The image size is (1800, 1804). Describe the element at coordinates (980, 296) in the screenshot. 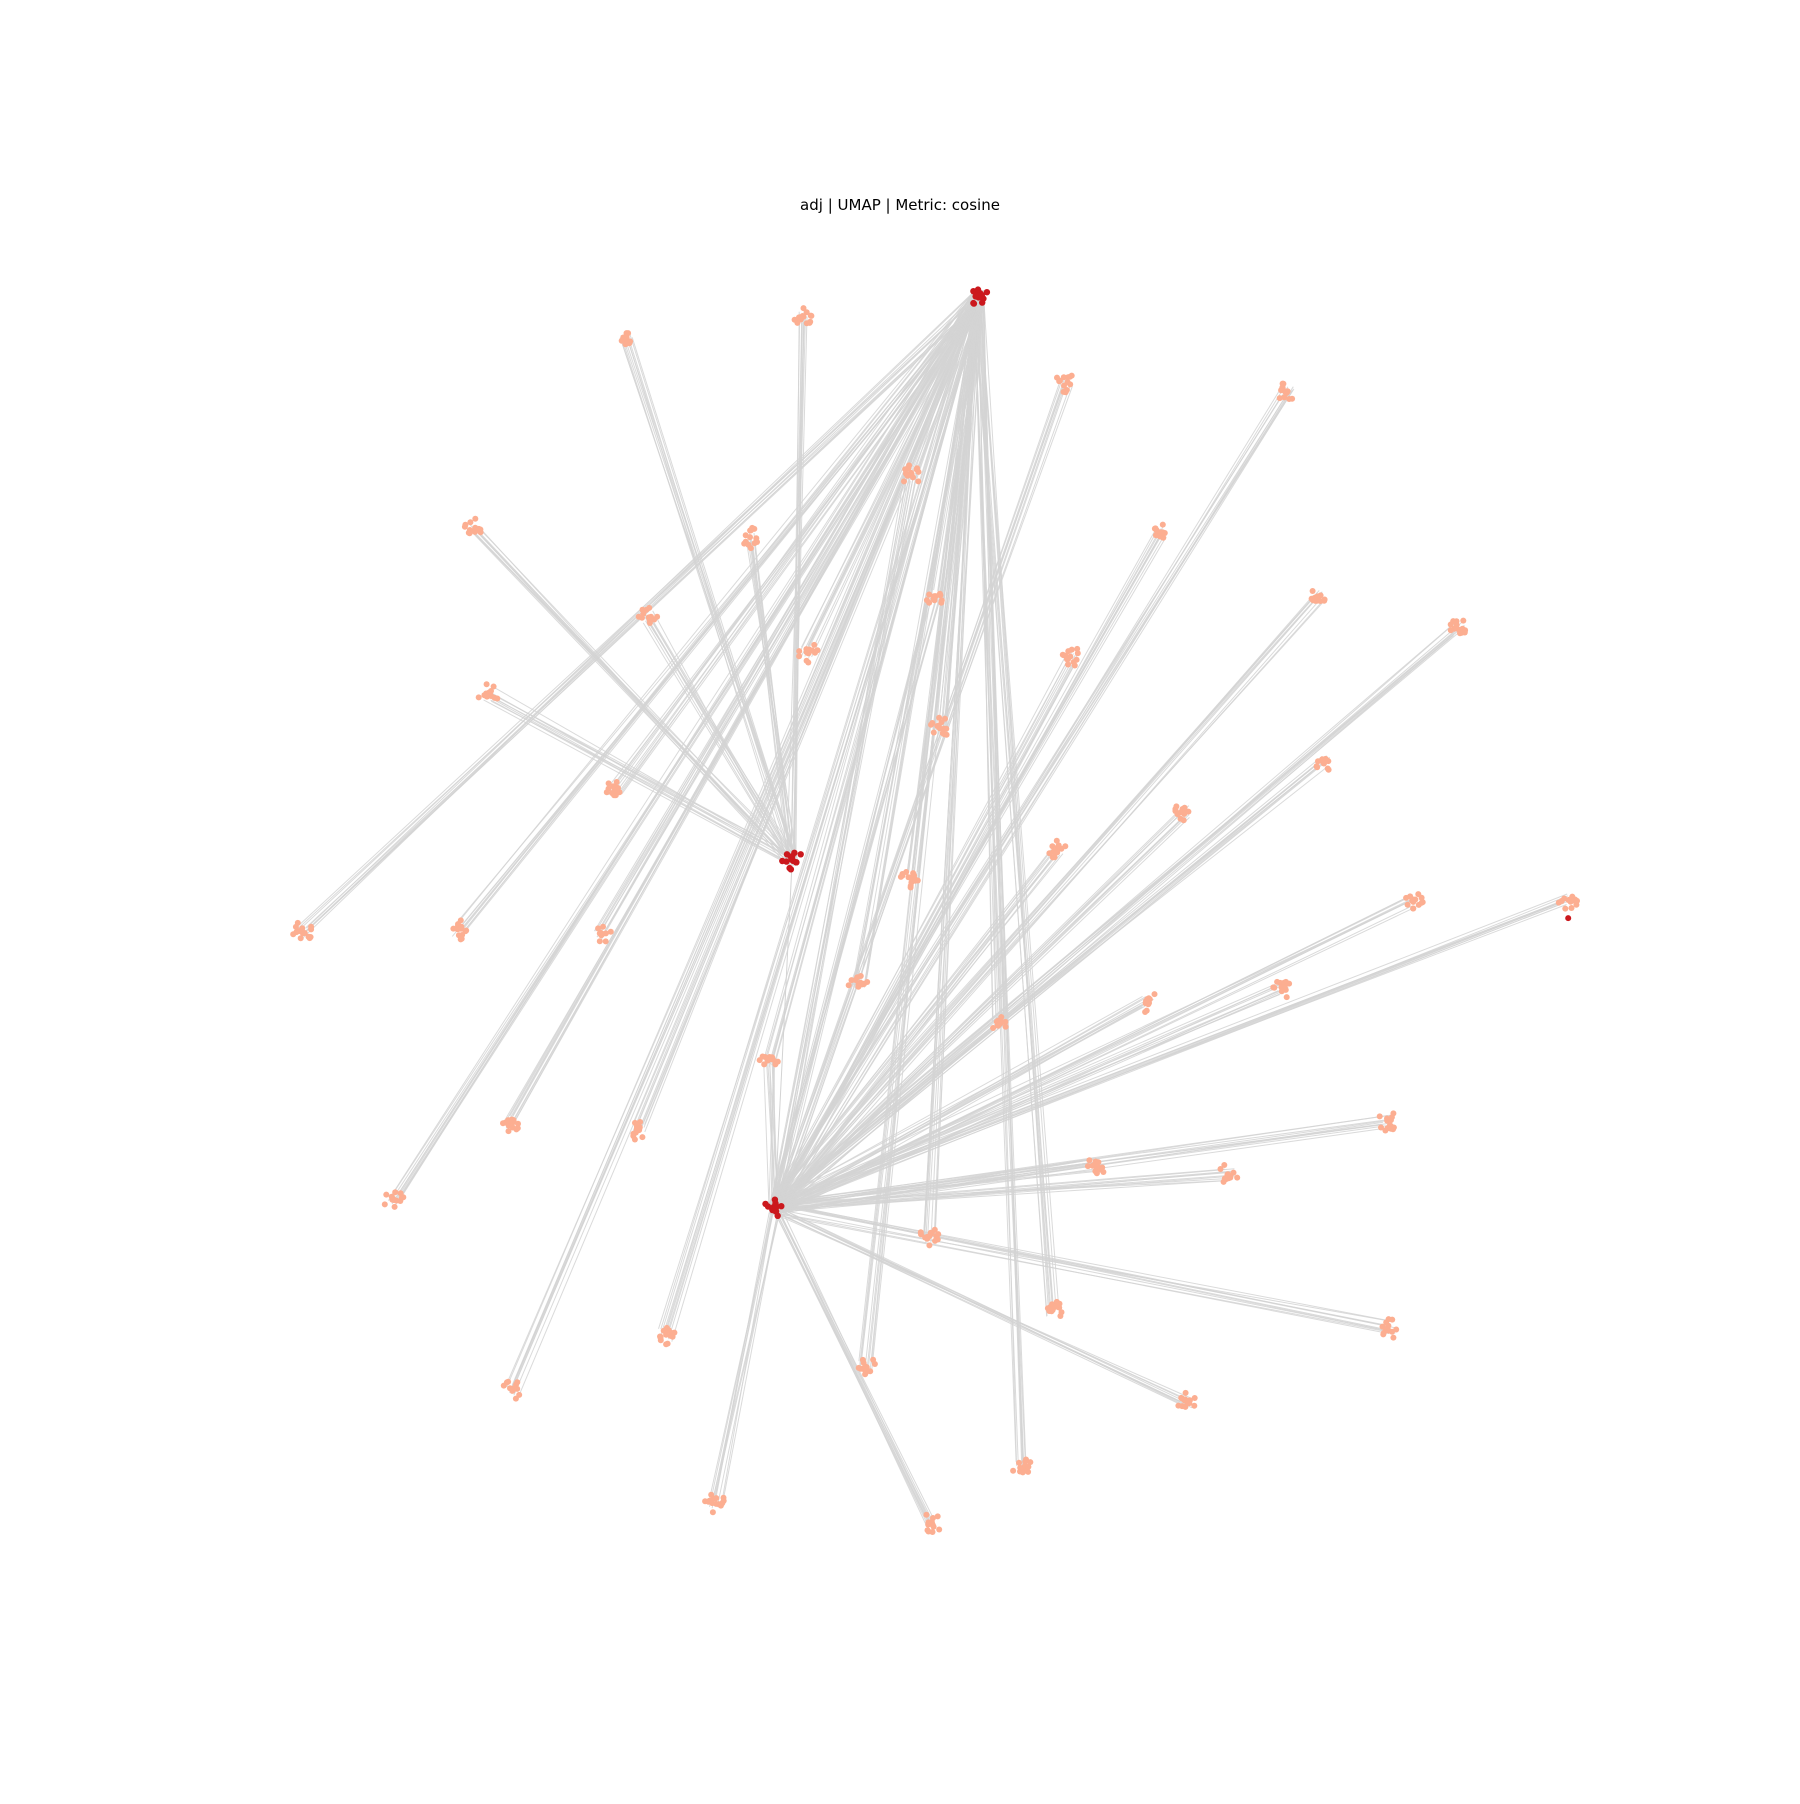

I see `hub-node-cluster` at that location.